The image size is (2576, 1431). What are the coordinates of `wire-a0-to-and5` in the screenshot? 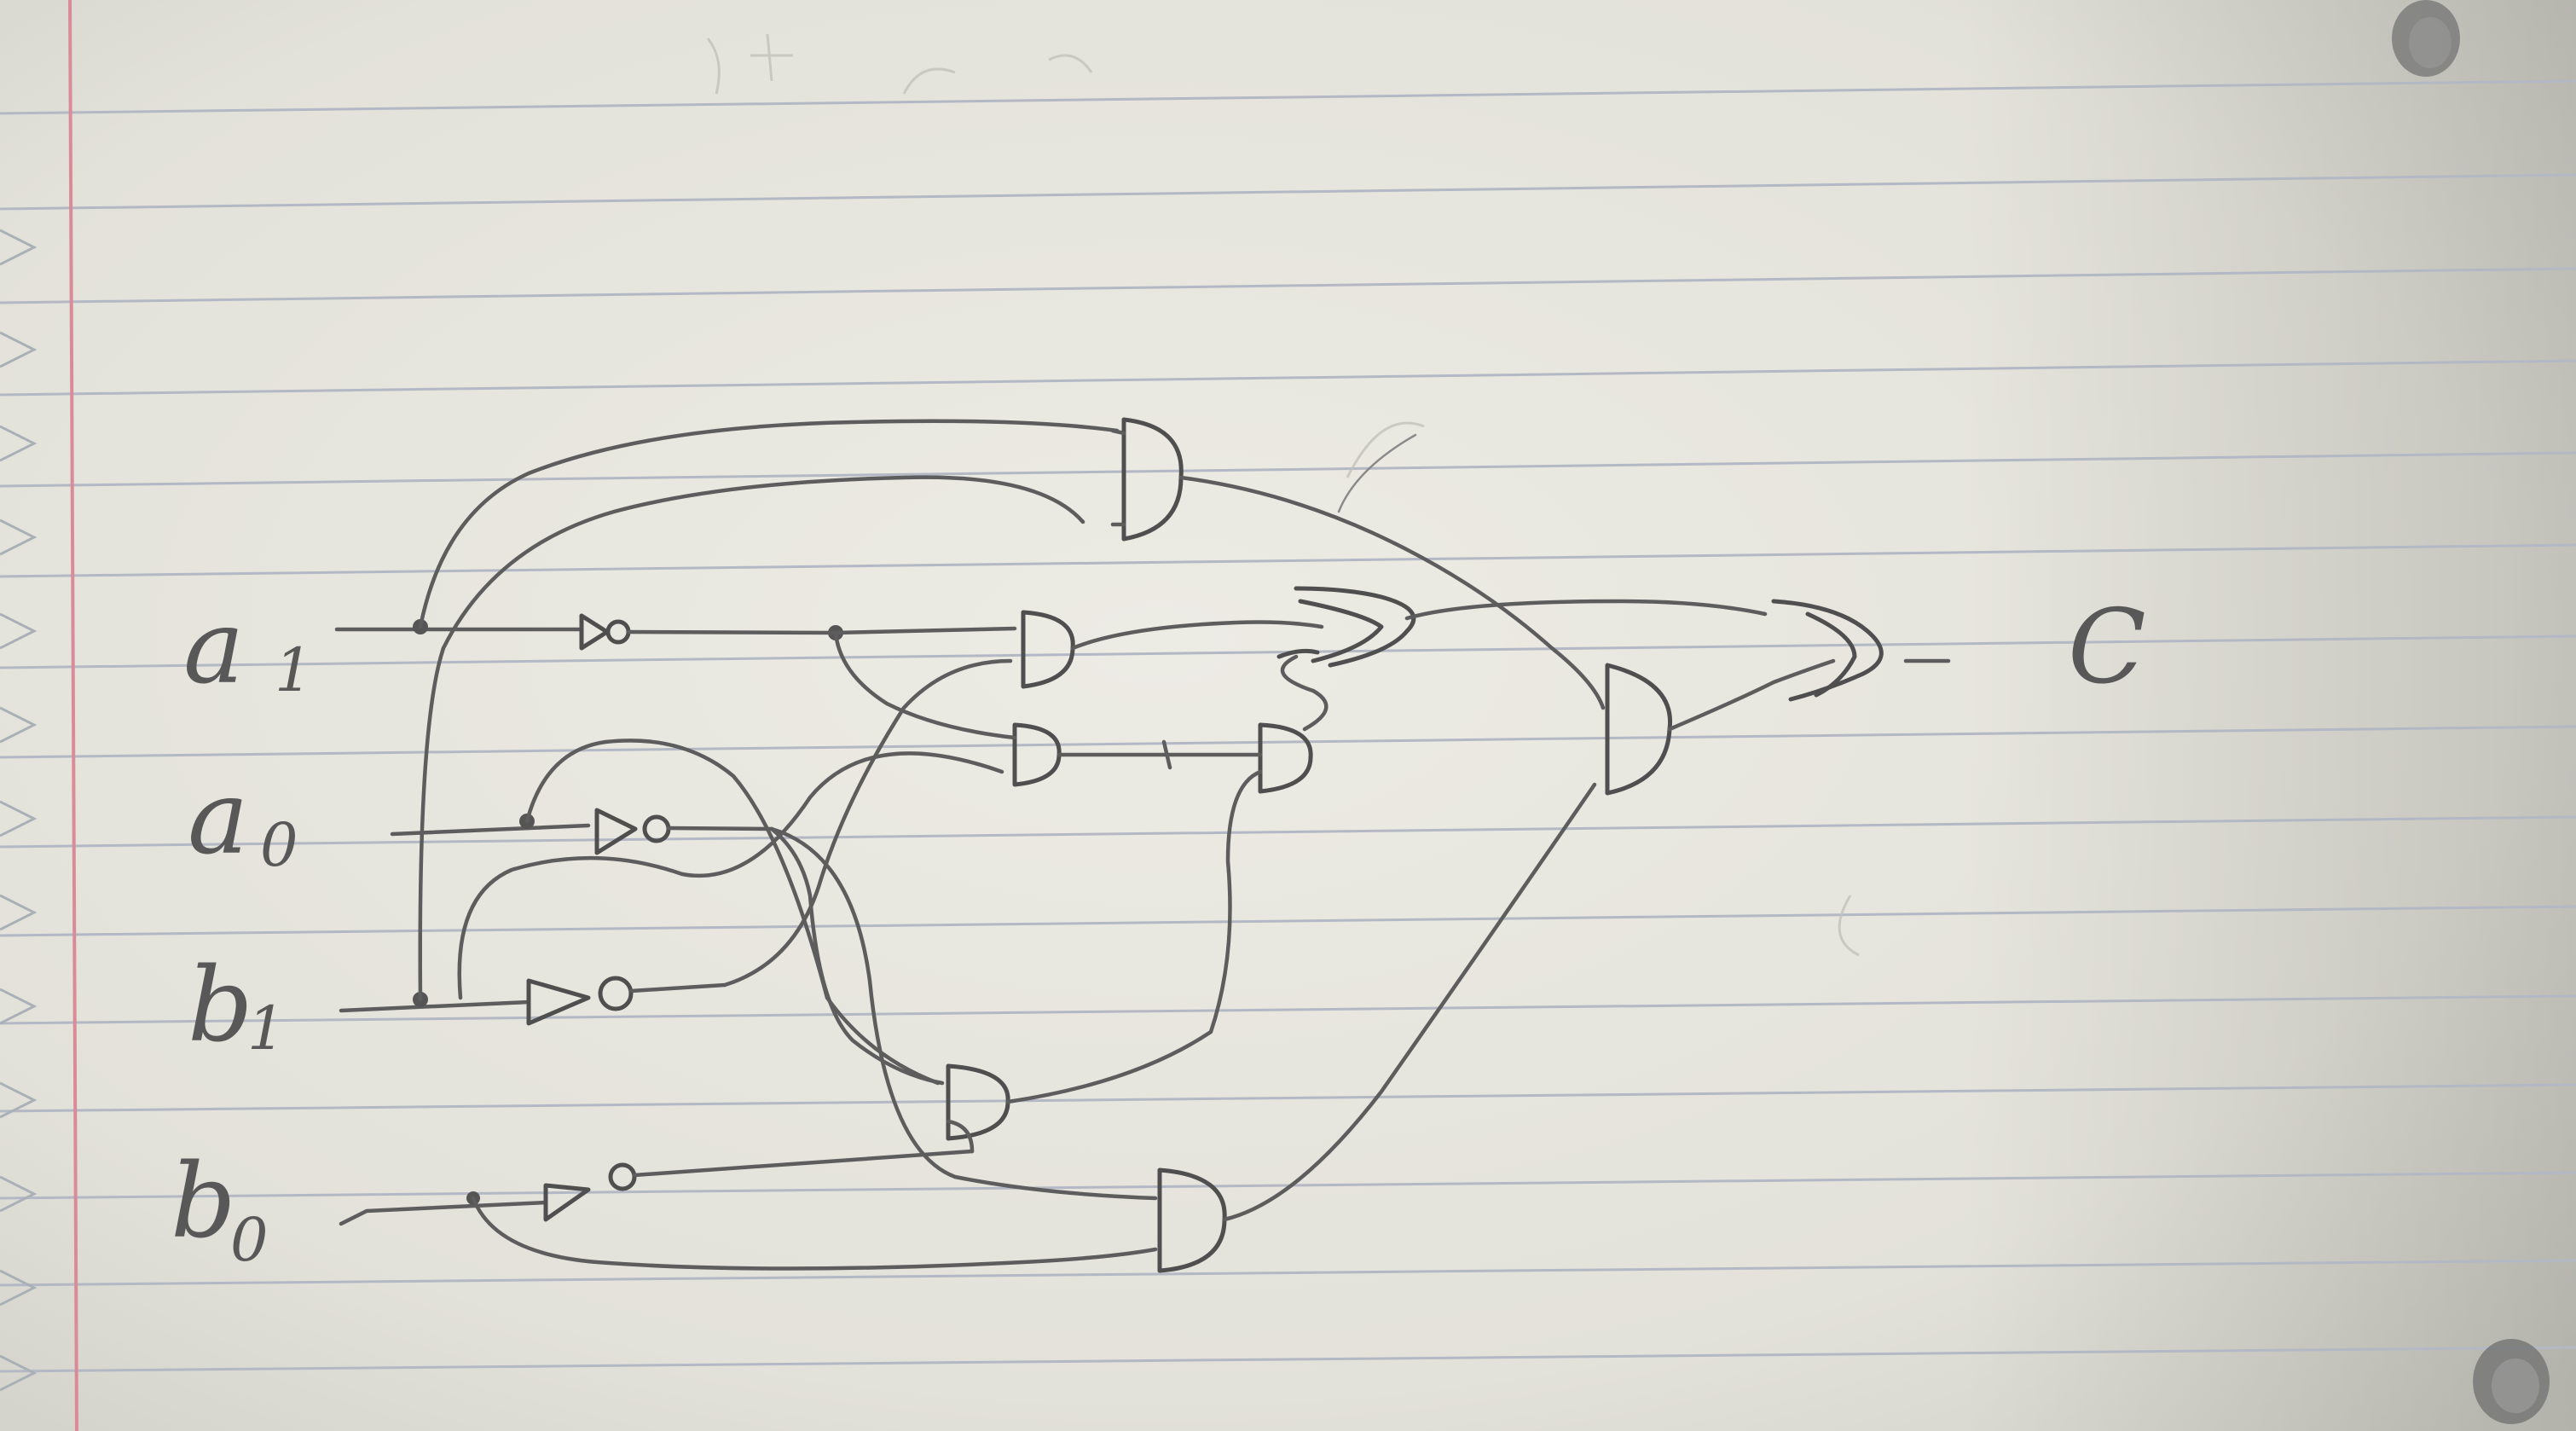 It's located at (732, 912).